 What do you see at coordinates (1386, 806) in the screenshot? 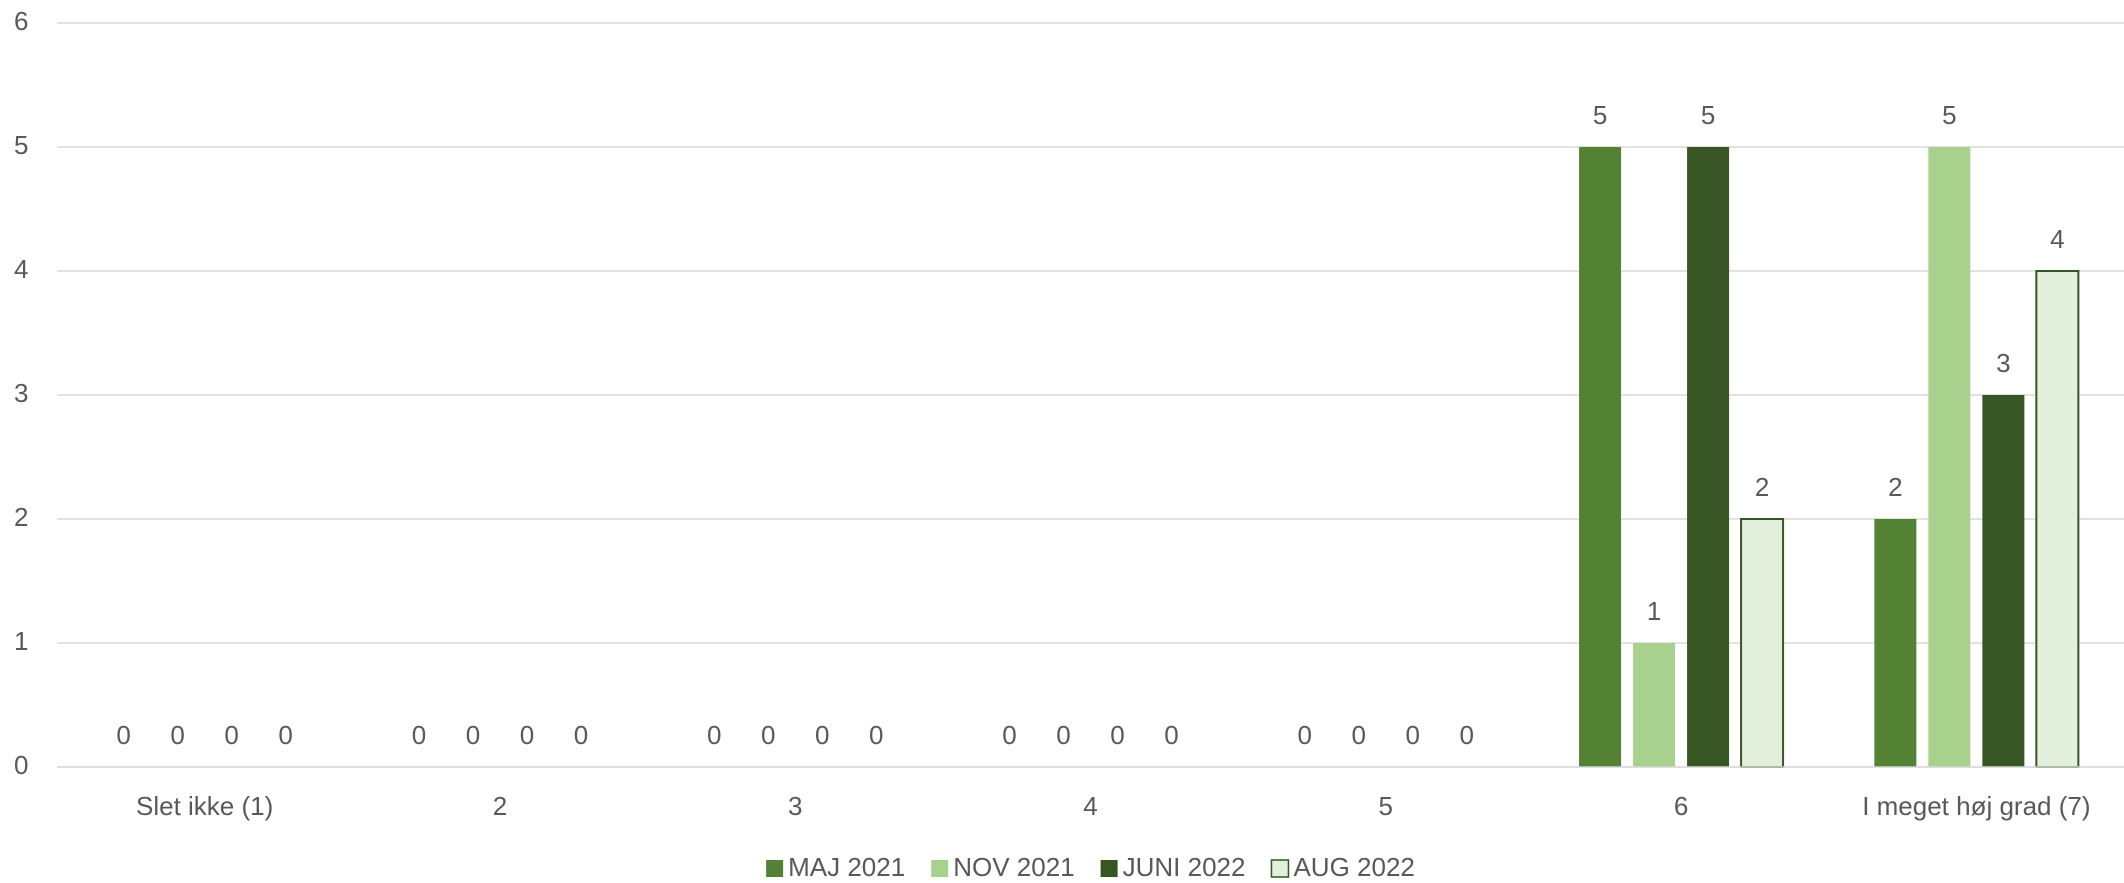
I see `x-tick-label: 5` at bounding box center [1386, 806].